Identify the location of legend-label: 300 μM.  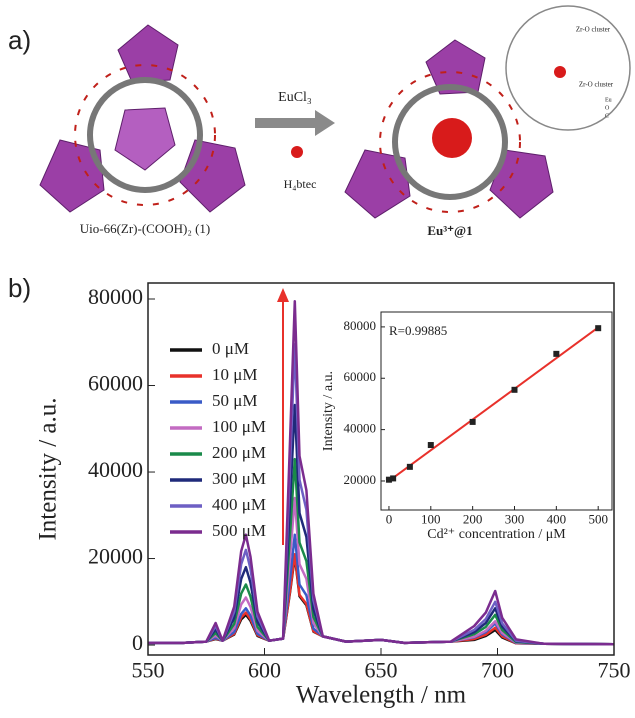
(239, 478).